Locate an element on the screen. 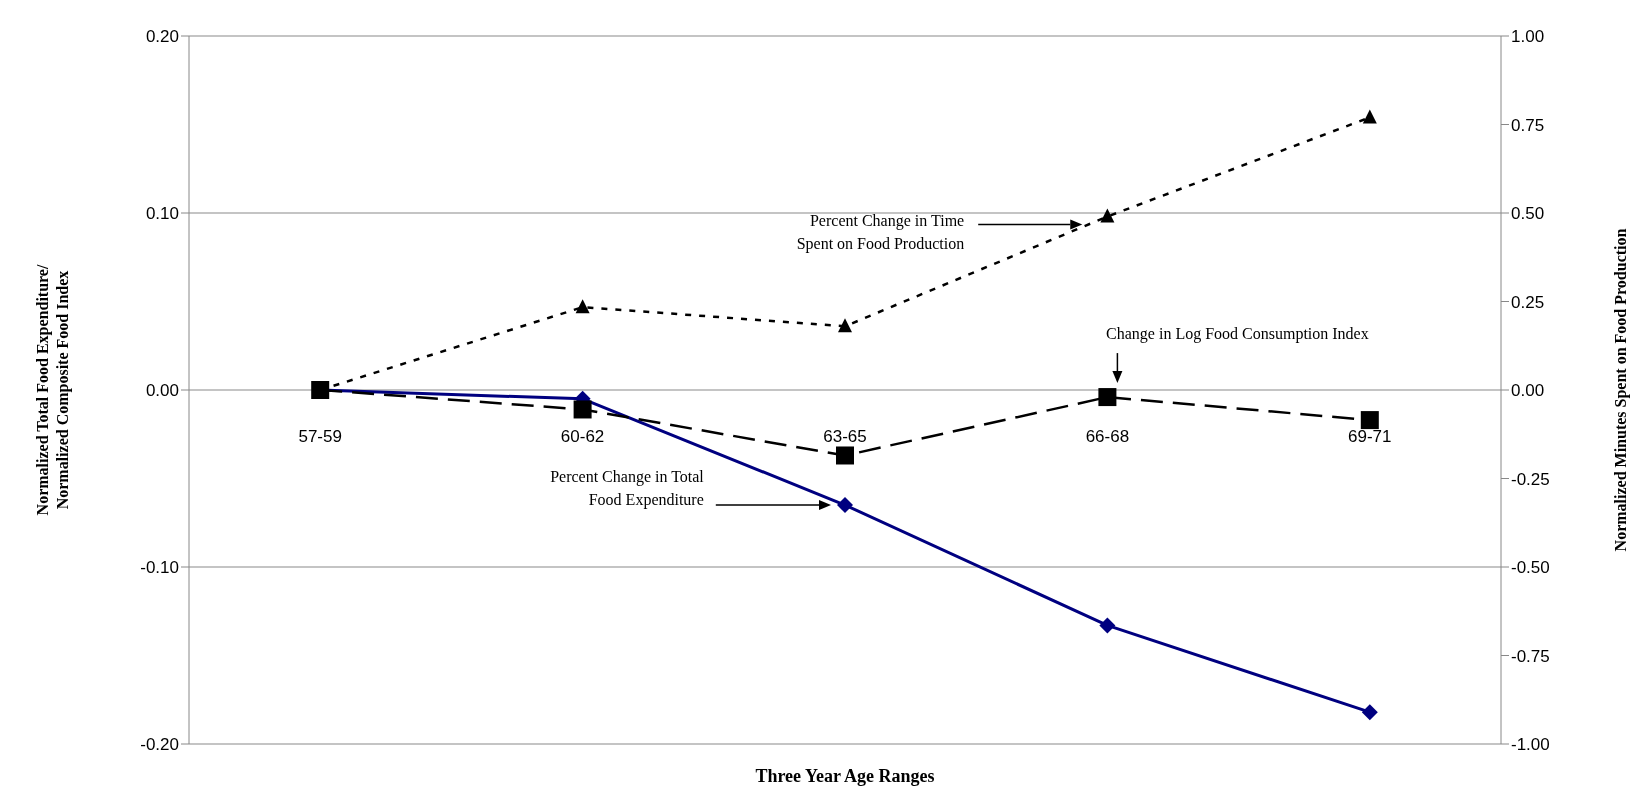 This screenshot has width=1646, height=794. x-tick-label: 69-71 is located at coordinates (1370, 436).